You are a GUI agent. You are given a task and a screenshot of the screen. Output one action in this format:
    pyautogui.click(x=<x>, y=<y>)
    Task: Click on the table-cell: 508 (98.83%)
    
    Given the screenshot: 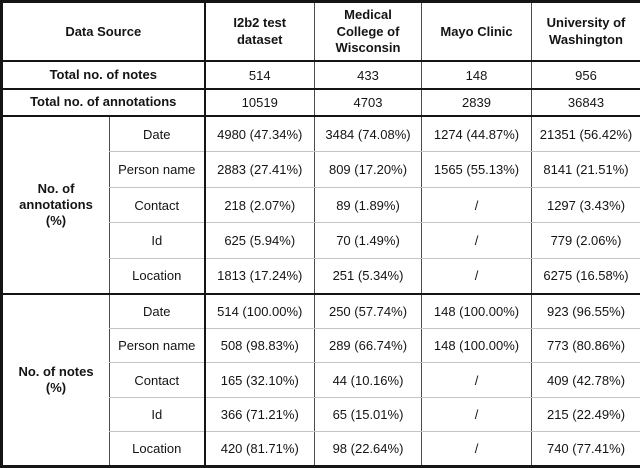 What is the action you would take?
    pyautogui.click(x=259, y=346)
    